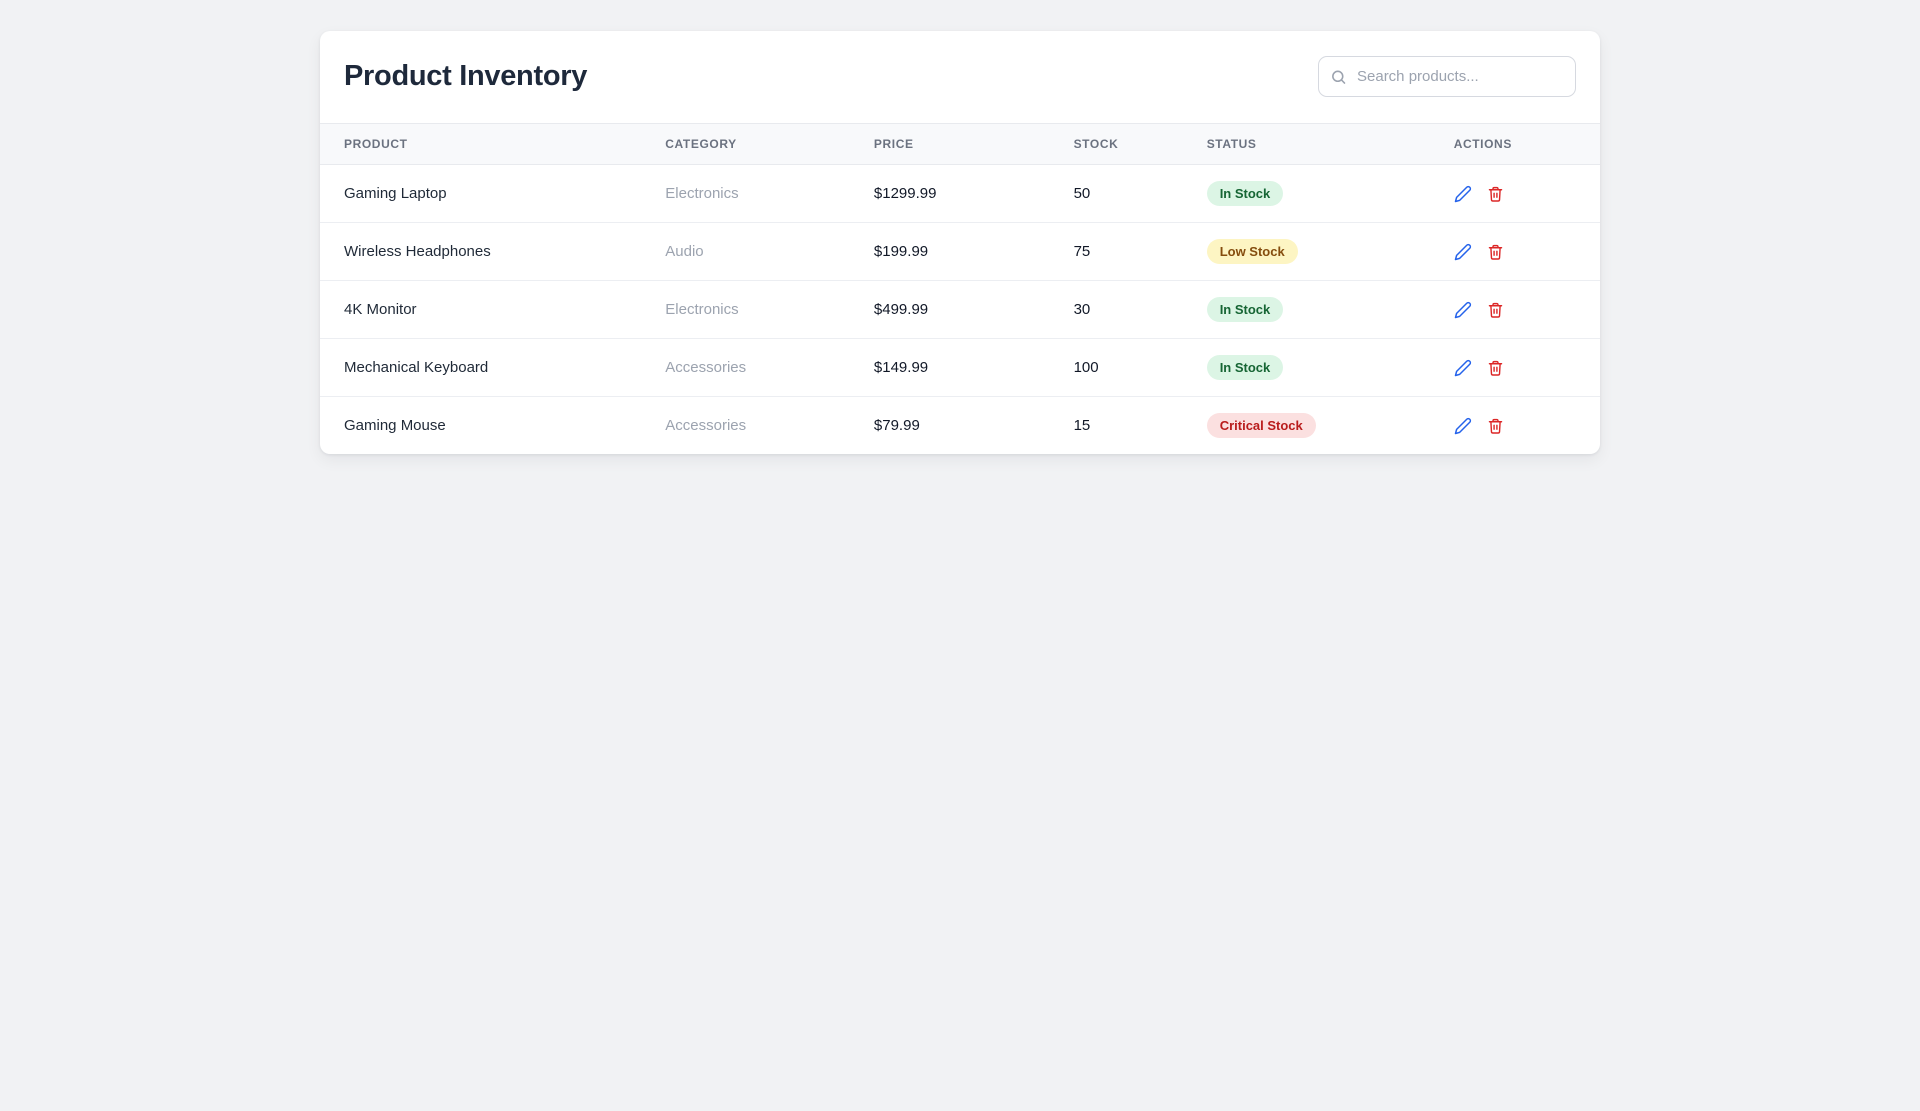  What do you see at coordinates (960, 77) in the screenshot?
I see `card-header: Product Inventory` at bounding box center [960, 77].